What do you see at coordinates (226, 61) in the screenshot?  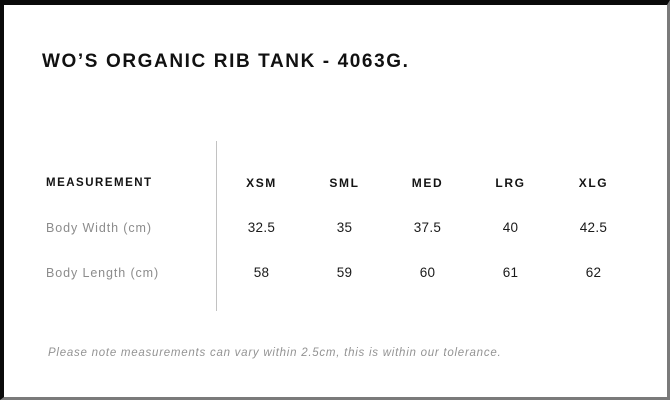 I see `page-title: WO’S ORGANIC RIB TANK - 4063G.` at bounding box center [226, 61].